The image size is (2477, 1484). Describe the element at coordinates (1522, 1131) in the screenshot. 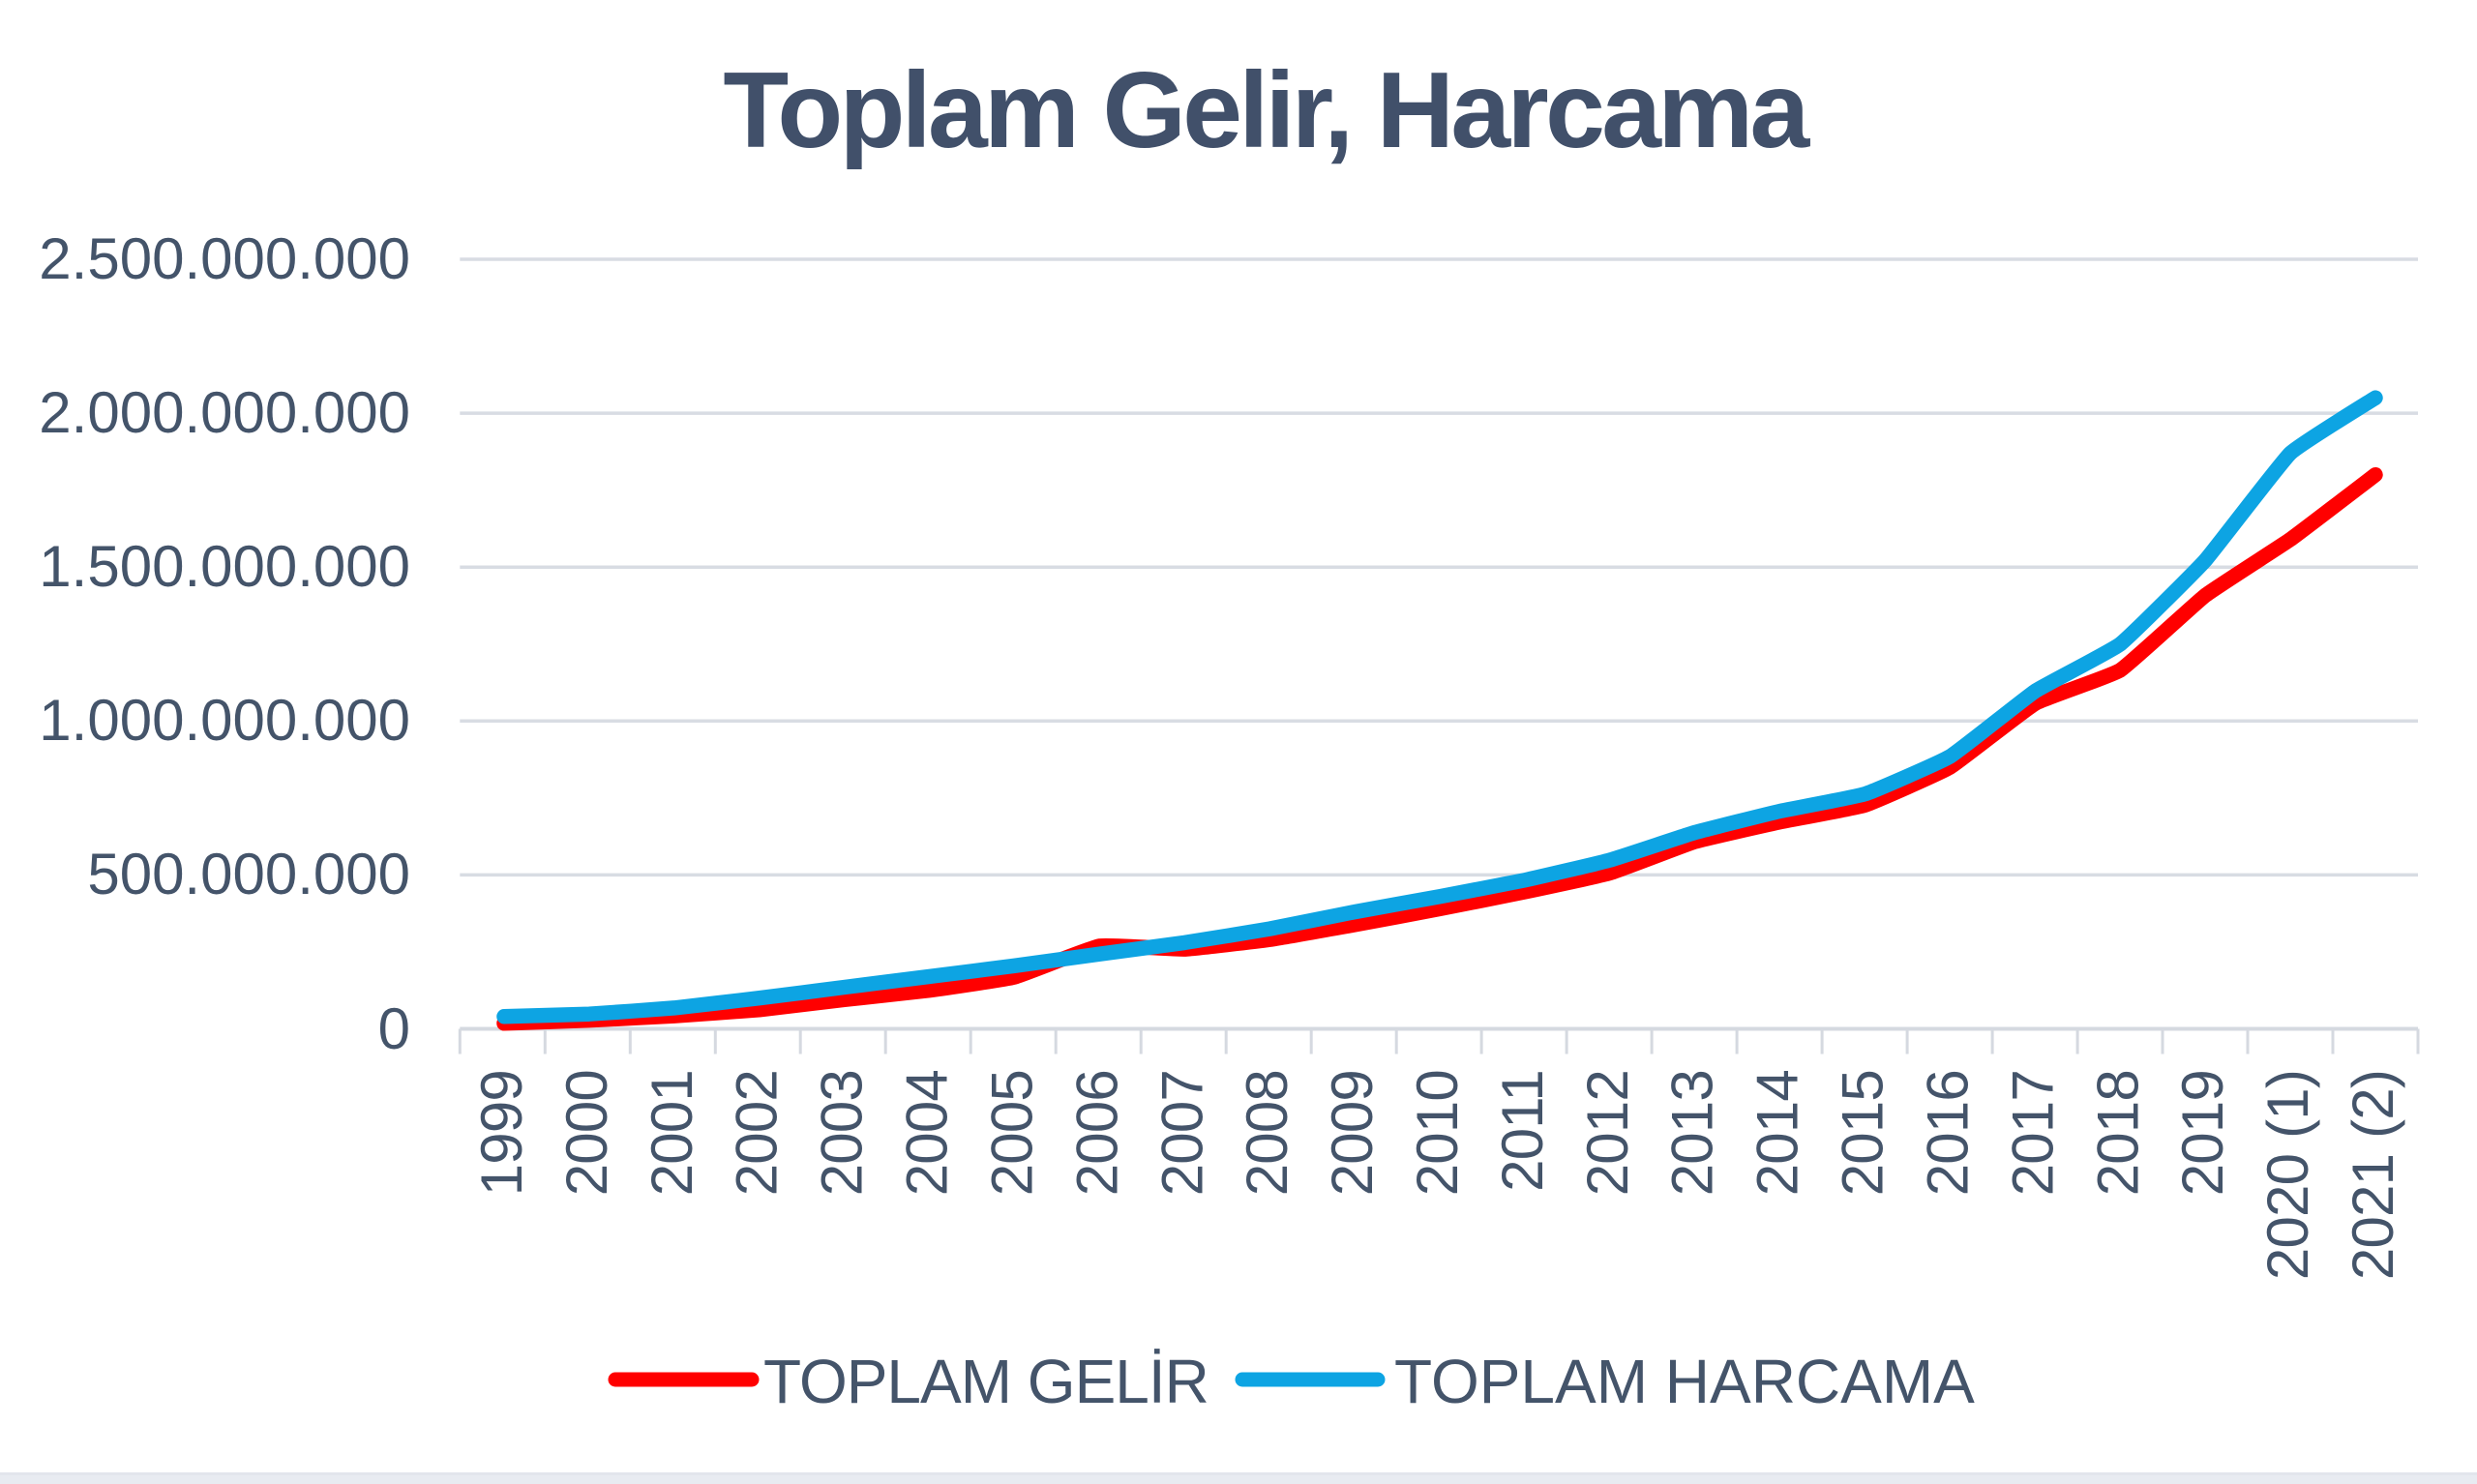

I see `svg-text: 2011` at that location.